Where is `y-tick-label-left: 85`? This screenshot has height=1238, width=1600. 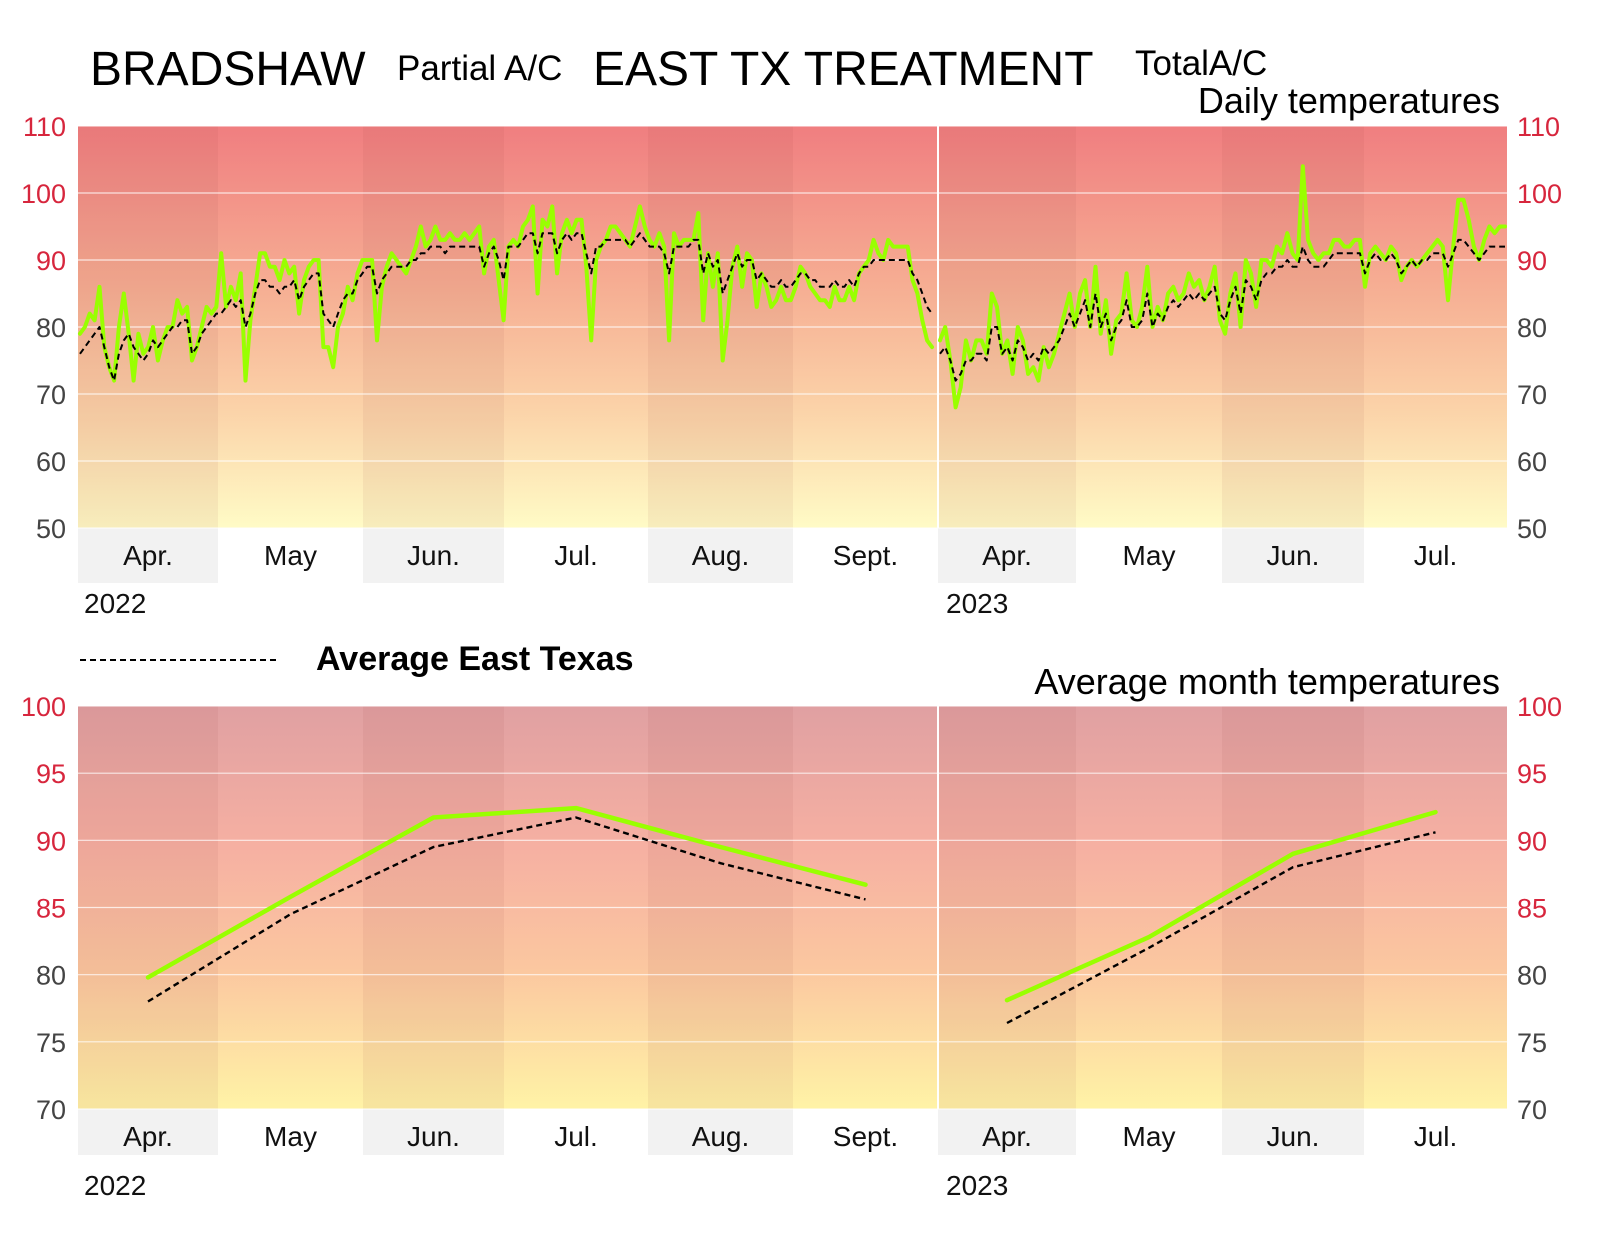
y-tick-label-left: 85 is located at coordinates (51, 909).